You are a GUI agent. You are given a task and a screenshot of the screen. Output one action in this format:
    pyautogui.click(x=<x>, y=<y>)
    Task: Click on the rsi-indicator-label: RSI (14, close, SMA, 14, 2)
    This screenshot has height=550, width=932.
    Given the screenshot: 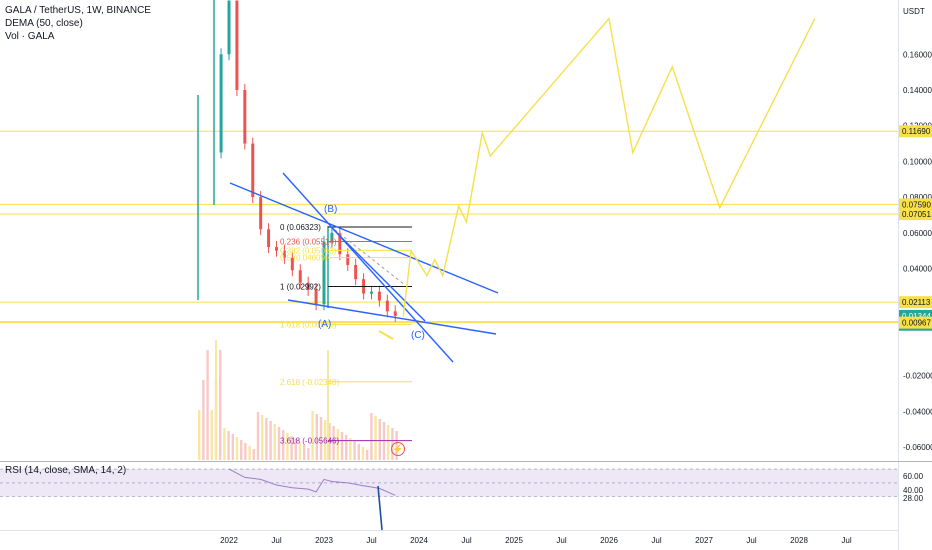 What is the action you would take?
    pyautogui.click(x=66, y=470)
    